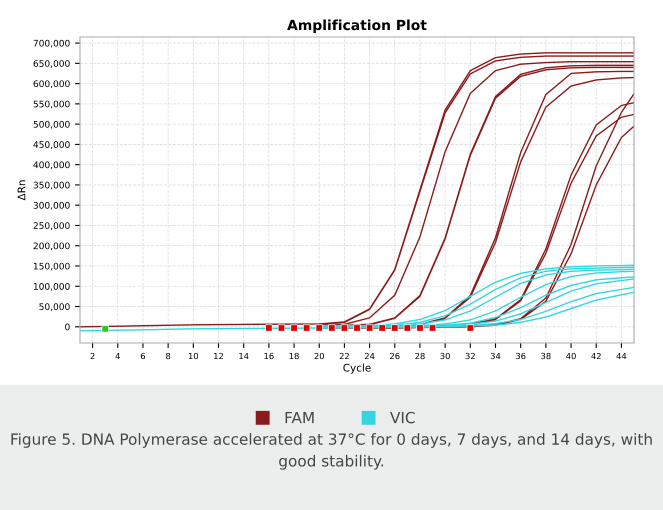 This screenshot has height=510, width=663. What do you see at coordinates (331, 451) in the screenshot?
I see `caption: Figure 5. DNA Polymerase accelerated at 37°C for 0 days, 7 days, and 14 days, with good stability.` at bounding box center [331, 451].